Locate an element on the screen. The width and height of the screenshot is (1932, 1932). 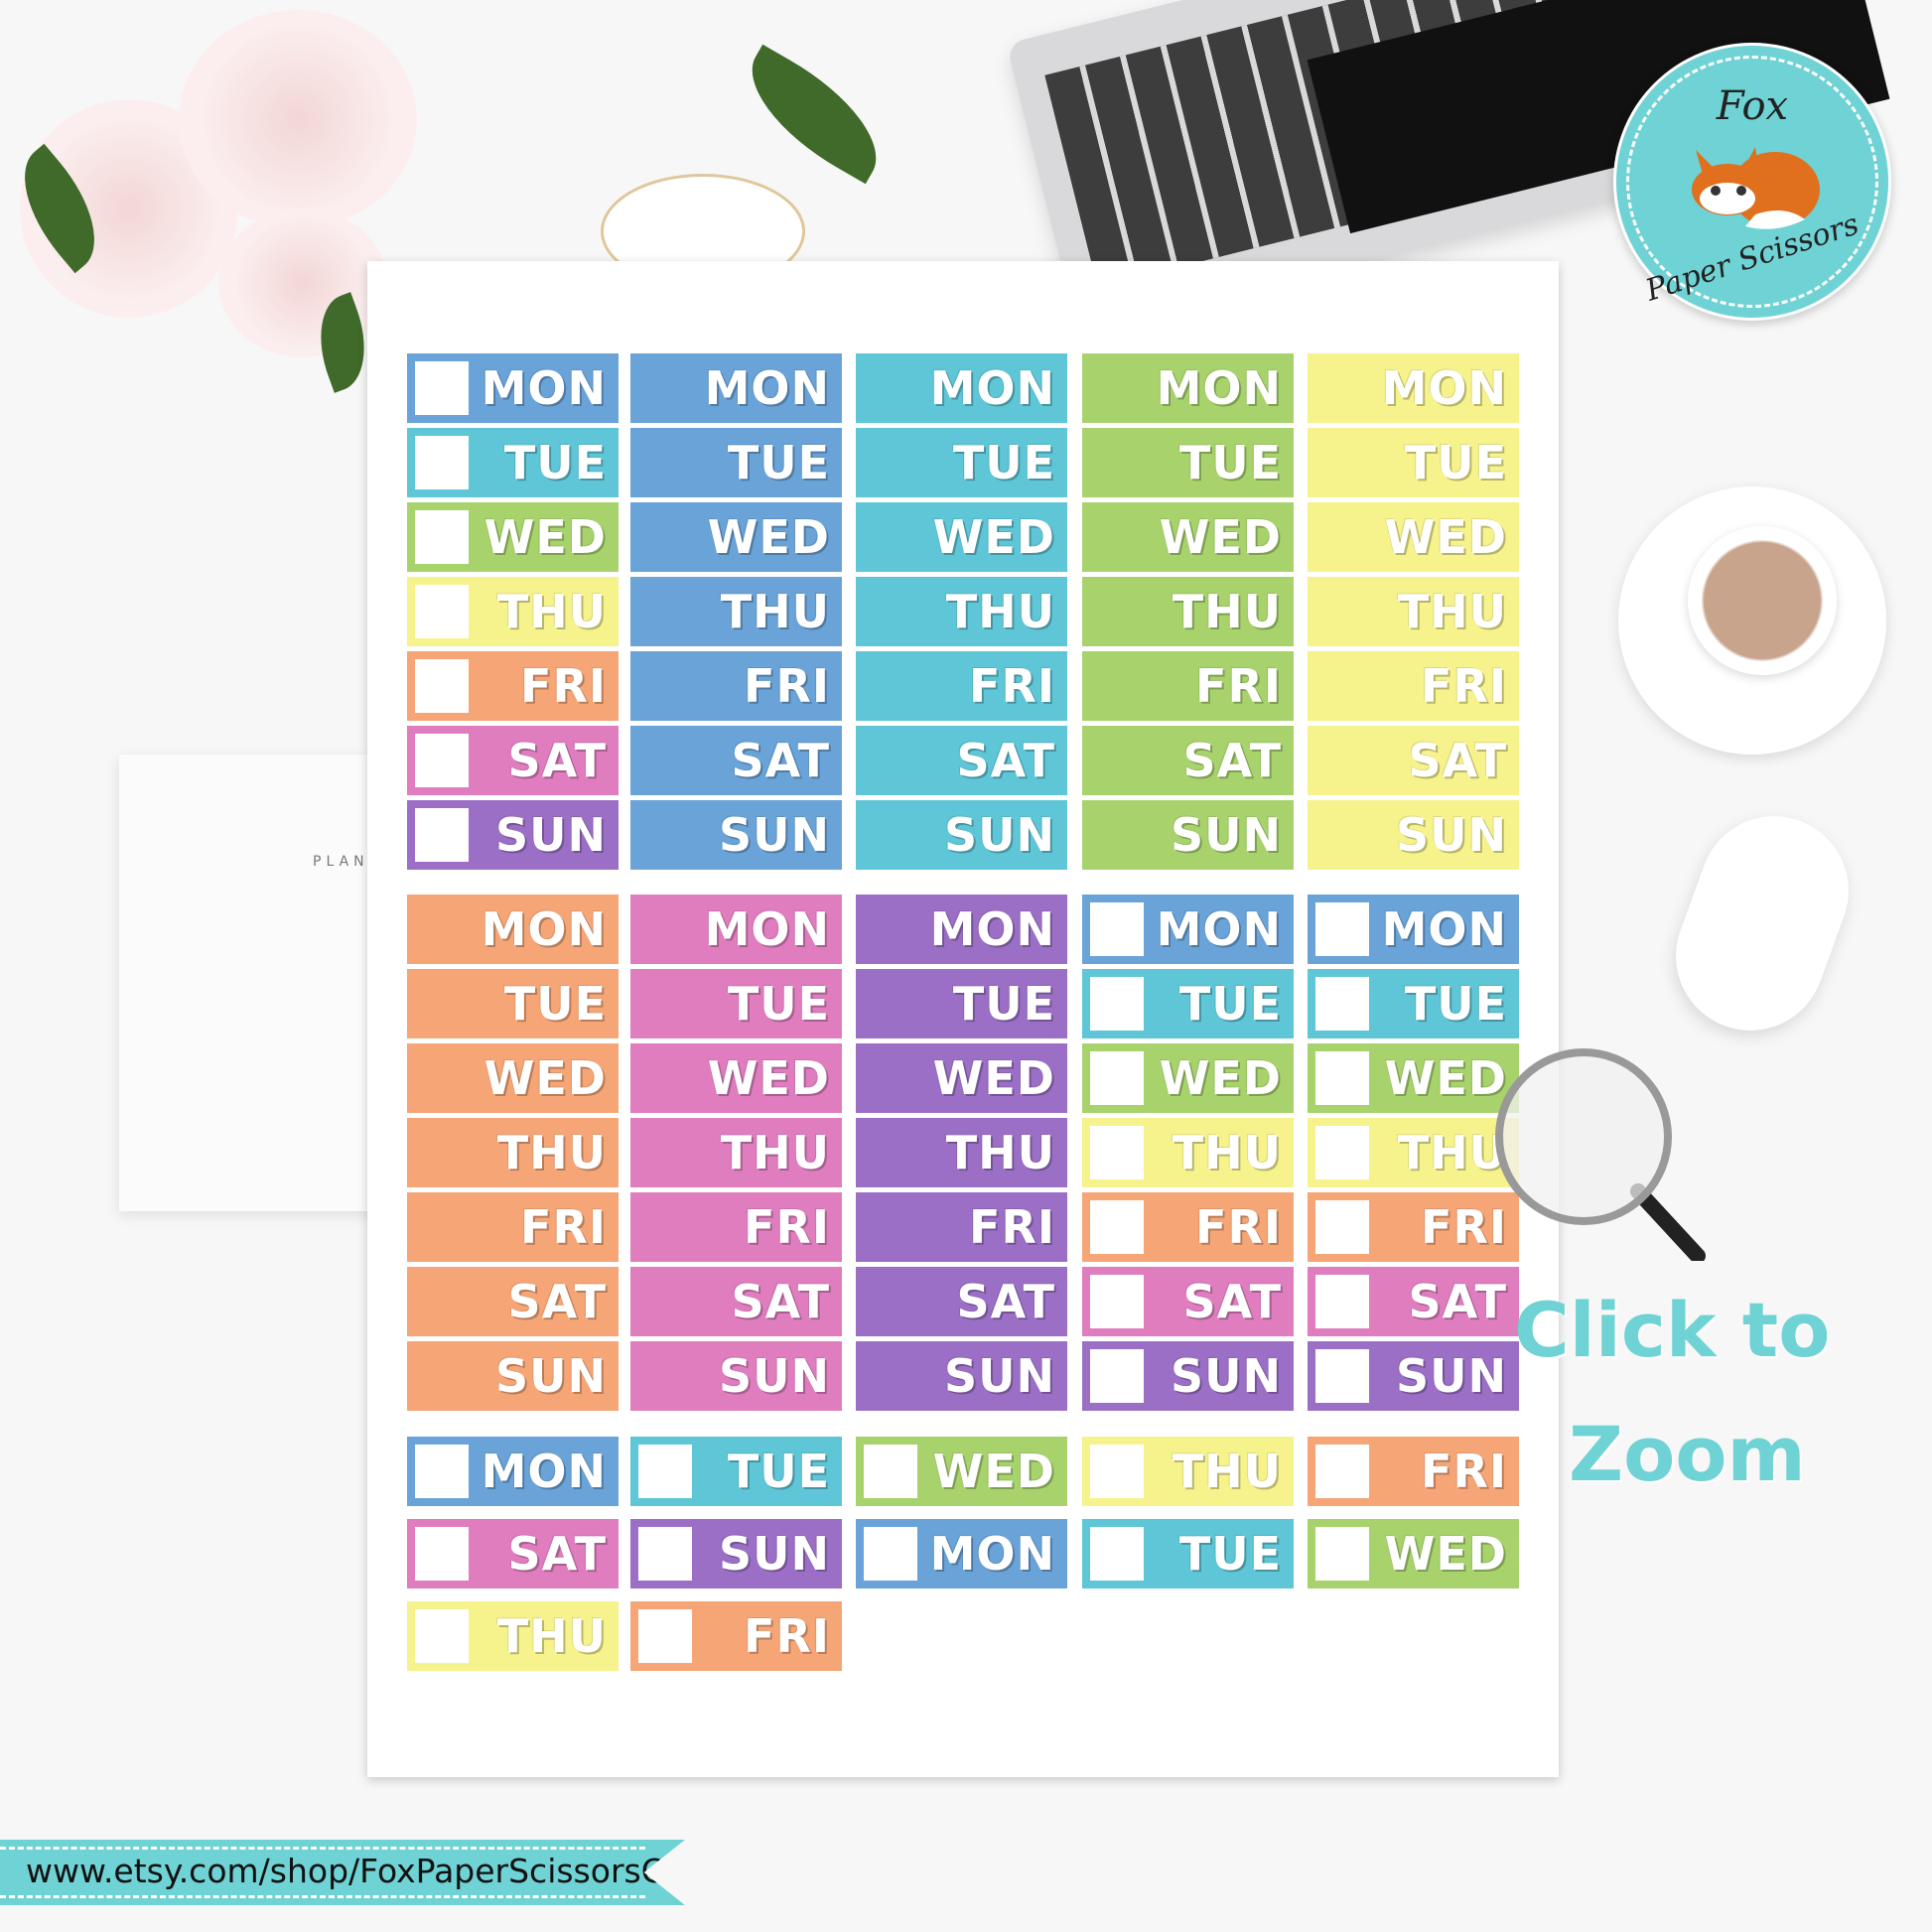
click-to-zoom-text: Click to is located at coordinates (1672, 1330).